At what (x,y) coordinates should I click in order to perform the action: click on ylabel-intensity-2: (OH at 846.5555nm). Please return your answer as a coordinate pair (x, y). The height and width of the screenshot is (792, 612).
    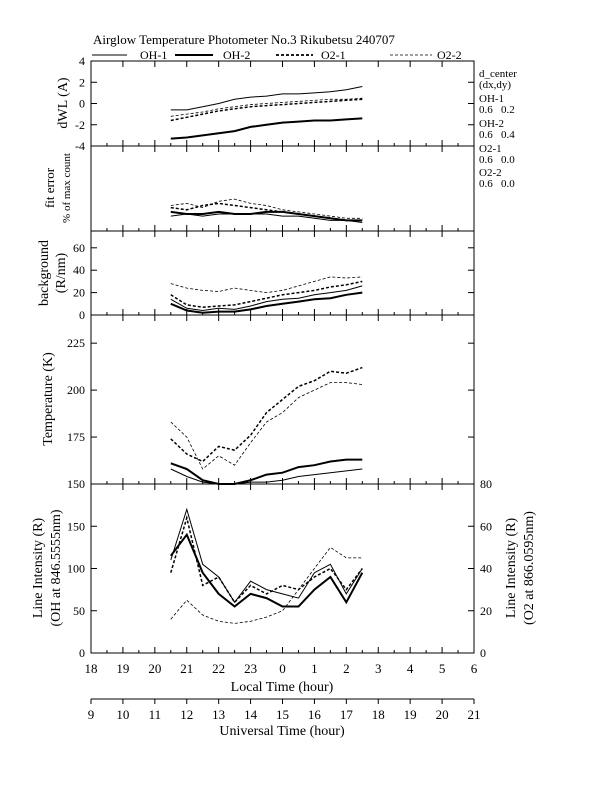
    Looking at the image, I should click on (56, 567).